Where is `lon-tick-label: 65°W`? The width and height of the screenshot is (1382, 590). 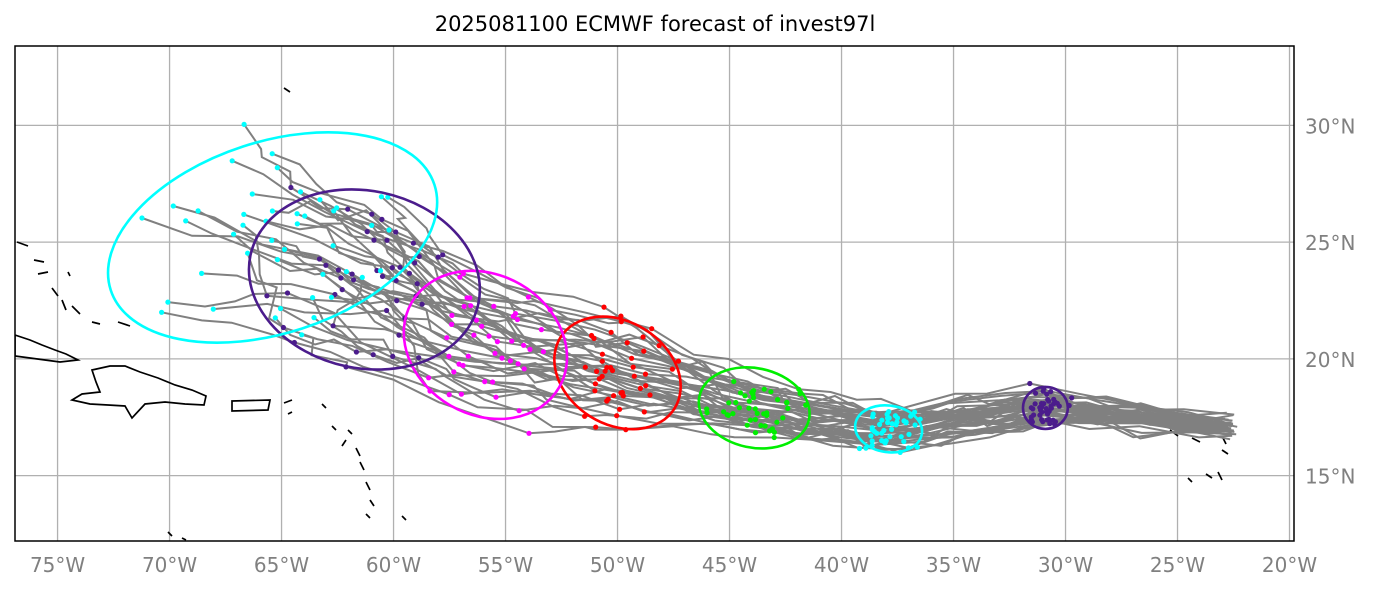 lon-tick-label: 65°W is located at coordinates (281, 565).